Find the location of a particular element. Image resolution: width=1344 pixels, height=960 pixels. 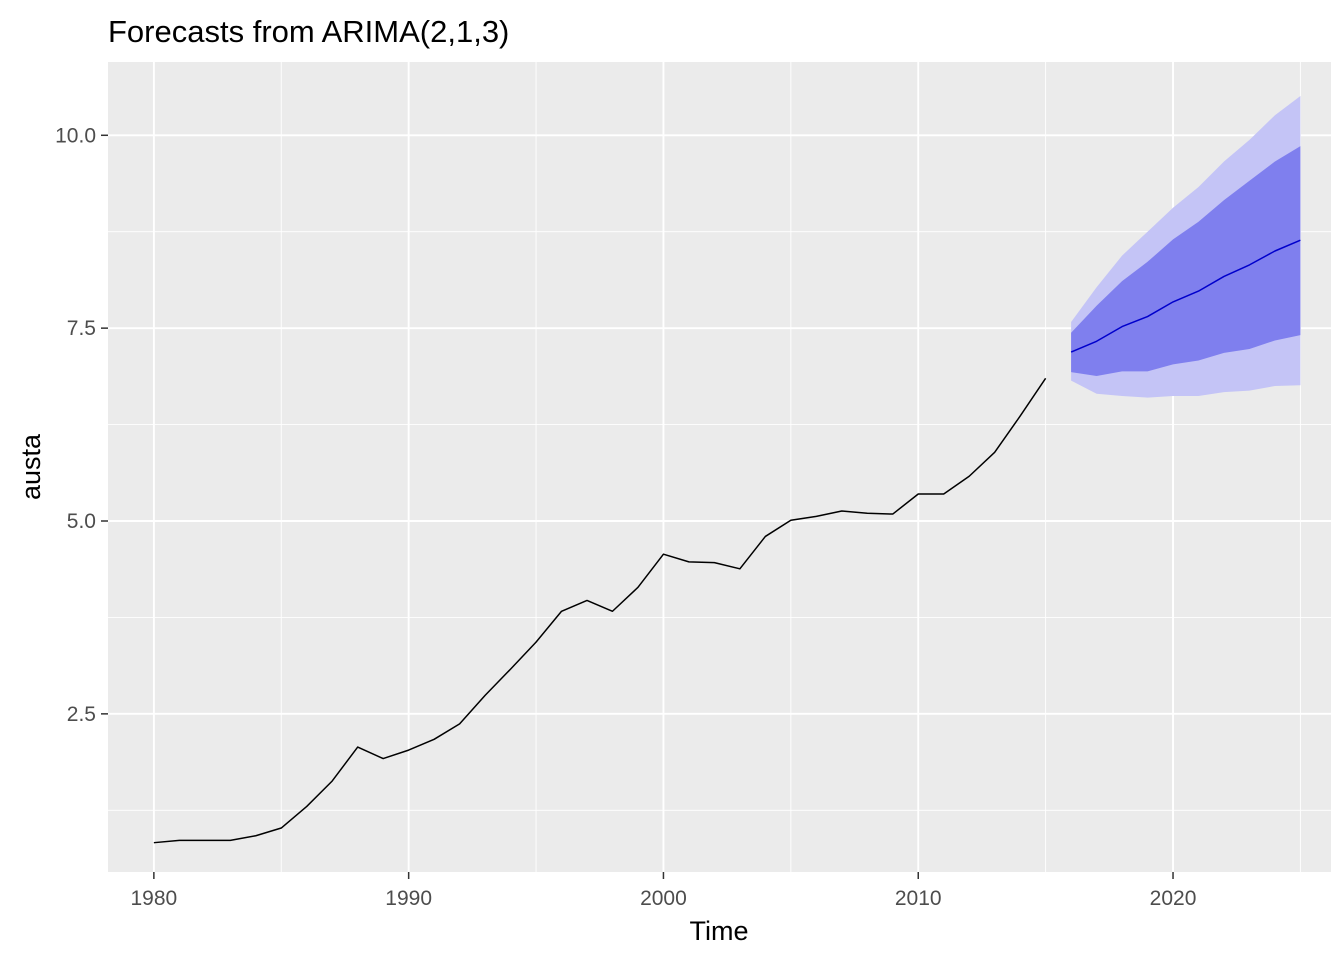

prediction-intervals is located at coordinates (1186, 246).